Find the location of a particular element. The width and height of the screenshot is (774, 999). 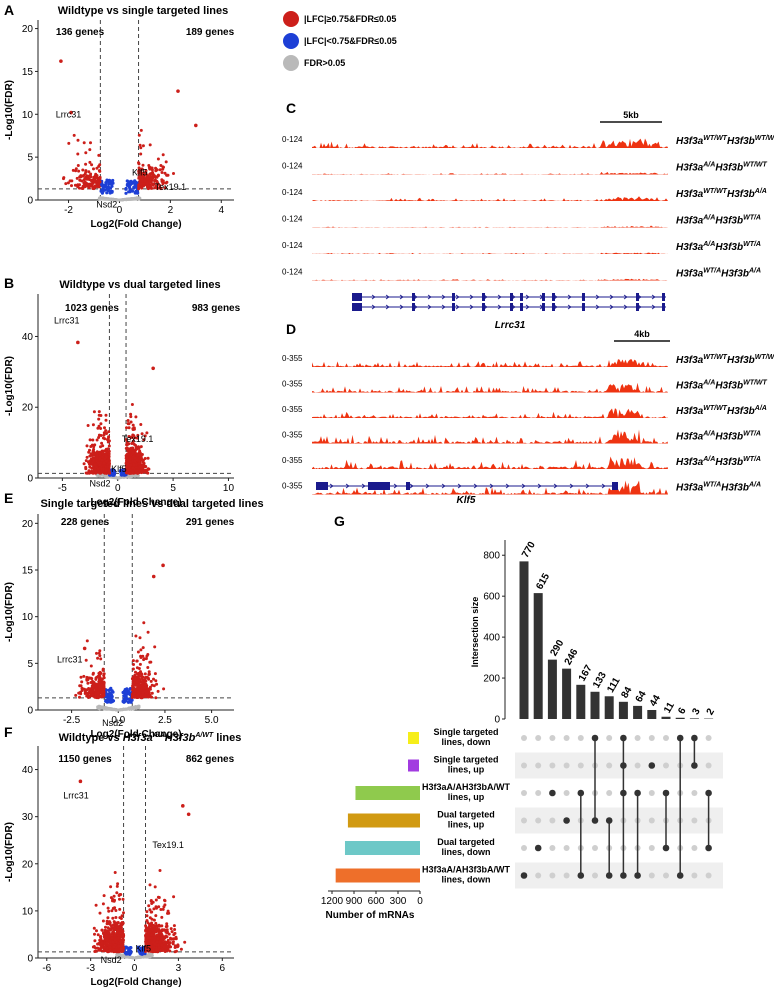

sample-label-part: A/A is located at coordinates (754, 271).